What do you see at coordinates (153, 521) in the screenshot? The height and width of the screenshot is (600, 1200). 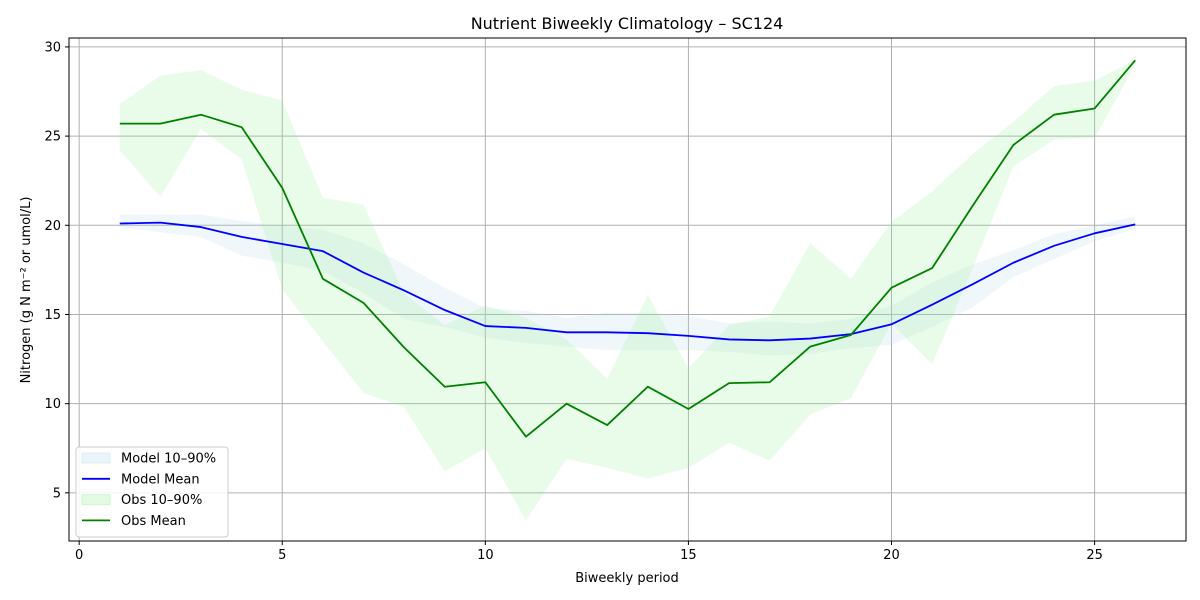 I see `legend-label: Obs Mean` at bounding box center [153, 521].